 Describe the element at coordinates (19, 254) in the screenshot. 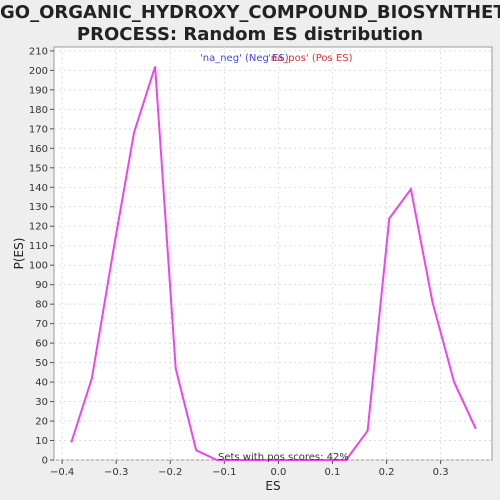

I see `y-axis-label: P(ES)` at that location.